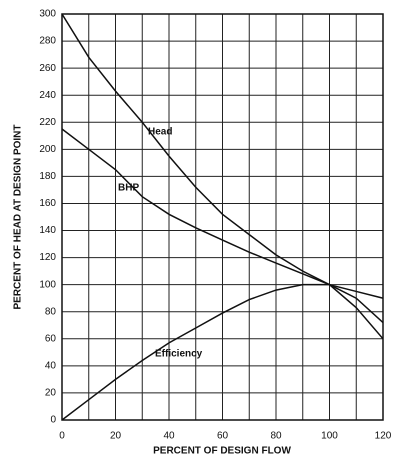 Image resolution: width=400 pixels, height=460 pixels. Describe the element at coordinates (47, 149) in the screenshot. I see `y-tick-label: 200` at that location.